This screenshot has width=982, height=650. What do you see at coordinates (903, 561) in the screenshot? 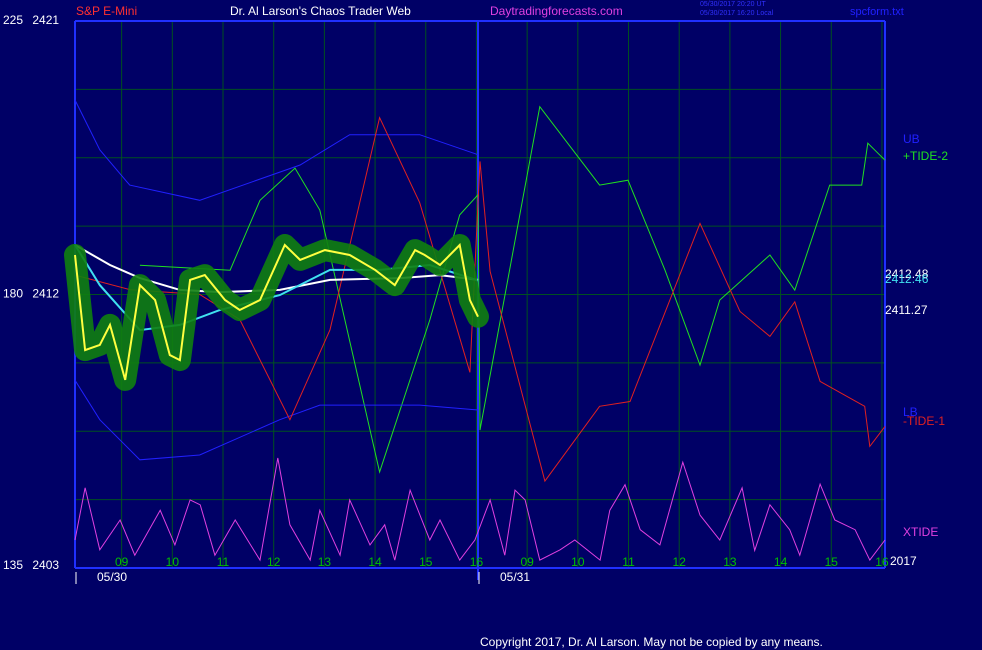
I see `year-label: 2017` at bounding box center [903, 561].